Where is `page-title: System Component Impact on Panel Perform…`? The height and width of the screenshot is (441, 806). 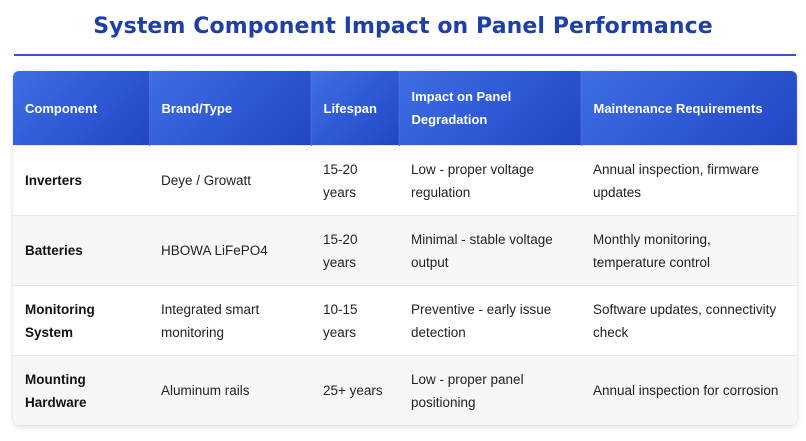
page-title: System Component Impact on Panel Perform… is located at coordinates (403, 26).